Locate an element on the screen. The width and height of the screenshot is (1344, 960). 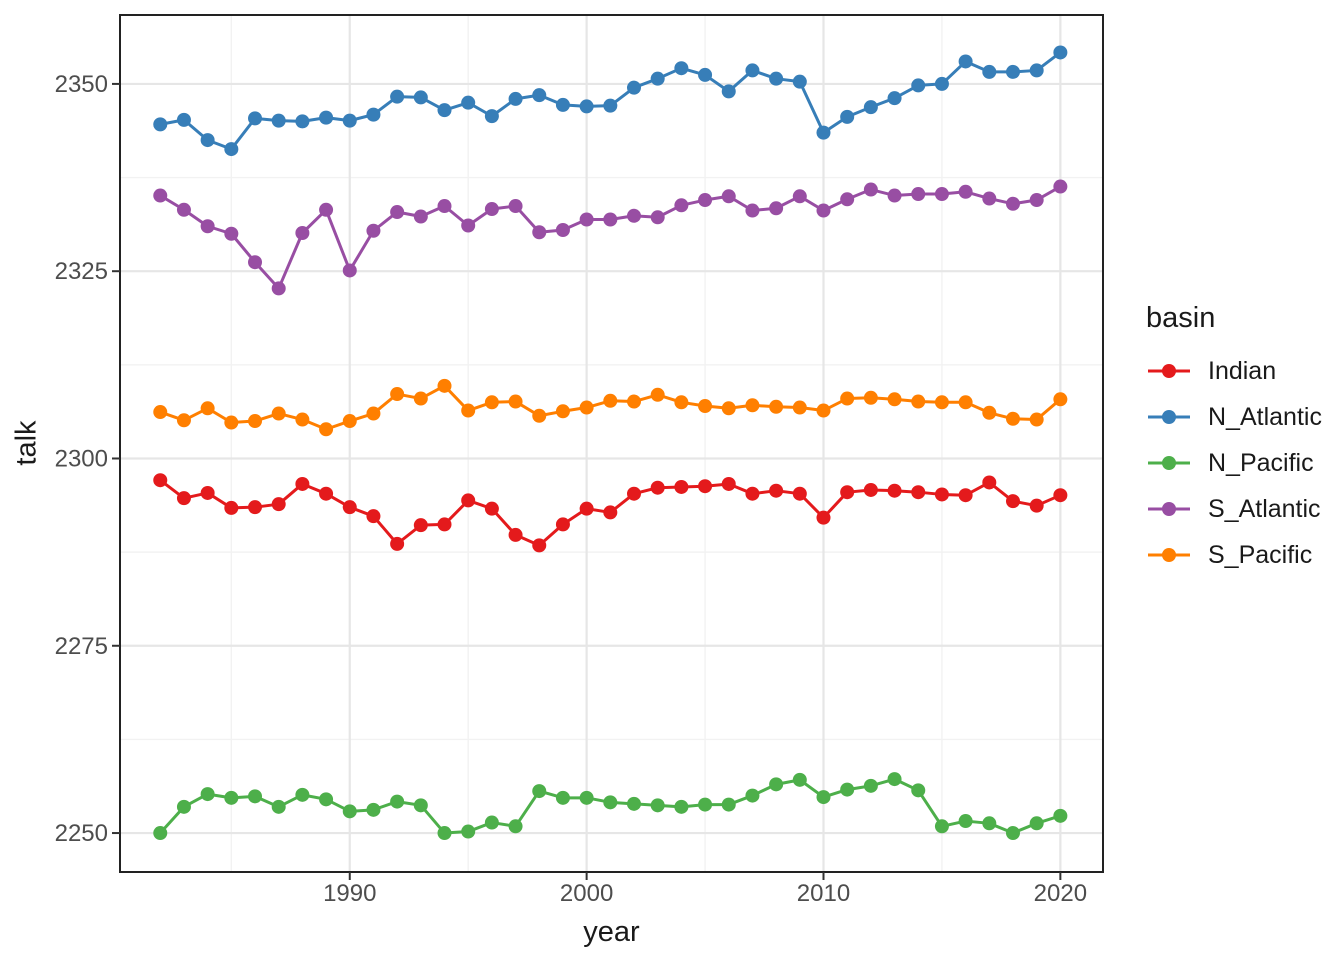
data-point-N_Pacific-1990 is located at coordinates (349, 811).